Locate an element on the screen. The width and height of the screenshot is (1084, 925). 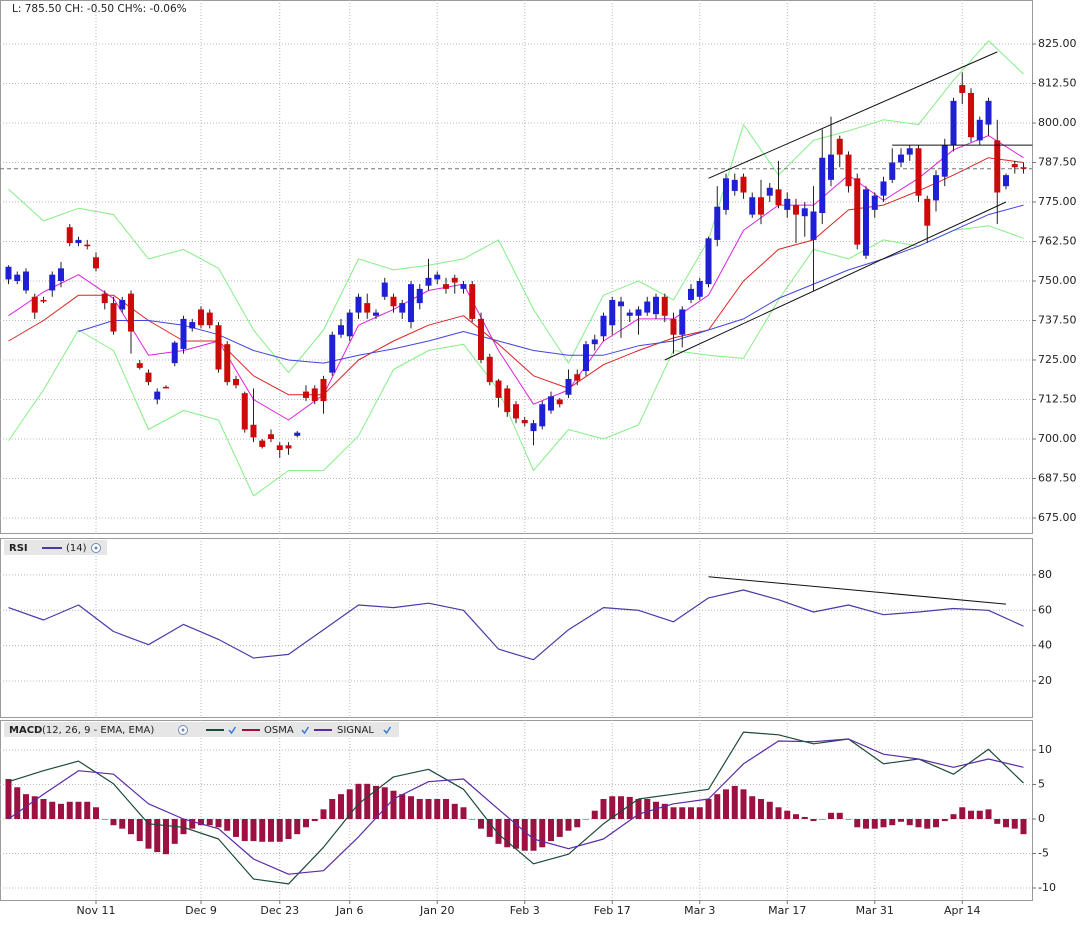
check-icon is located at coordinates (387, 730).